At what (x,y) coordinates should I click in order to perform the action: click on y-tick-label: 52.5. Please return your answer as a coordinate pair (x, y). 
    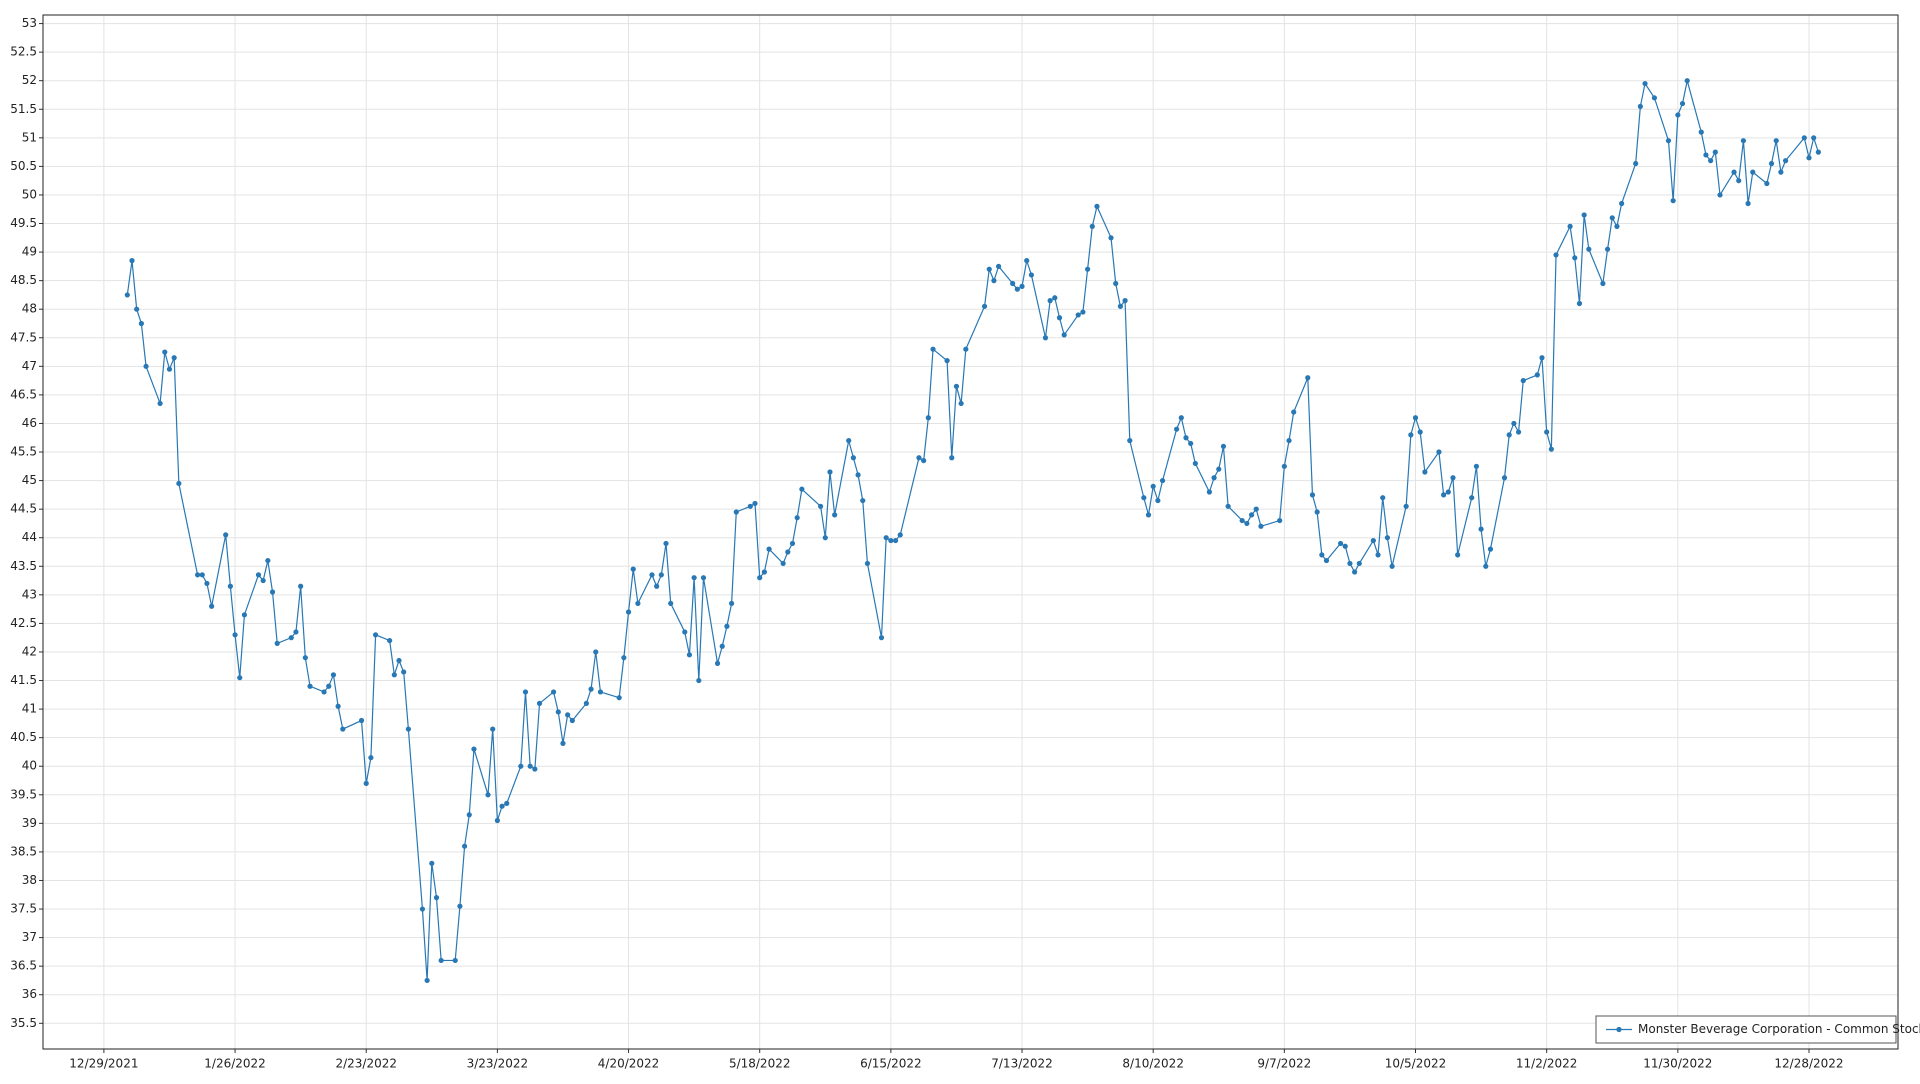
    Looking at the image, I should click on (23, 52).